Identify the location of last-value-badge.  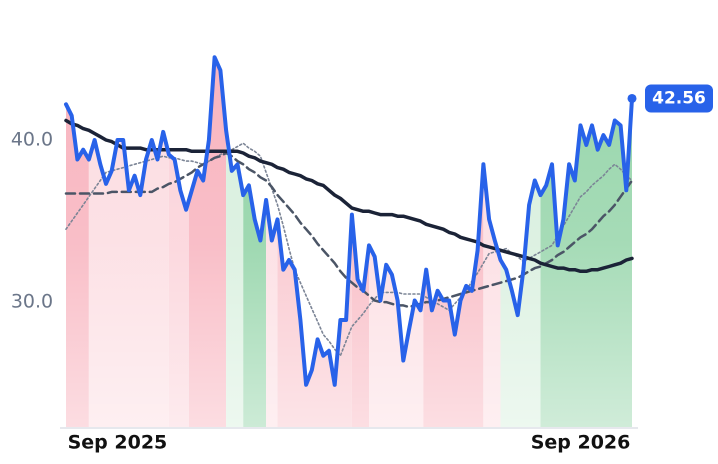
(679, 98).